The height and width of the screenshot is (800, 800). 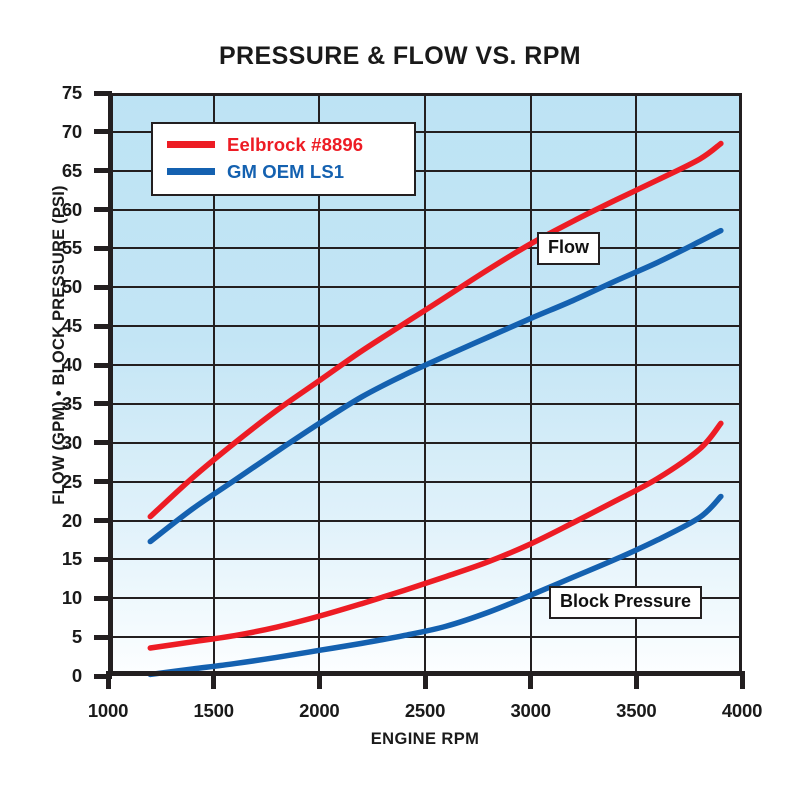 I want to click on legend-item: Eelbrock #8896, so click(x=283, y=144).